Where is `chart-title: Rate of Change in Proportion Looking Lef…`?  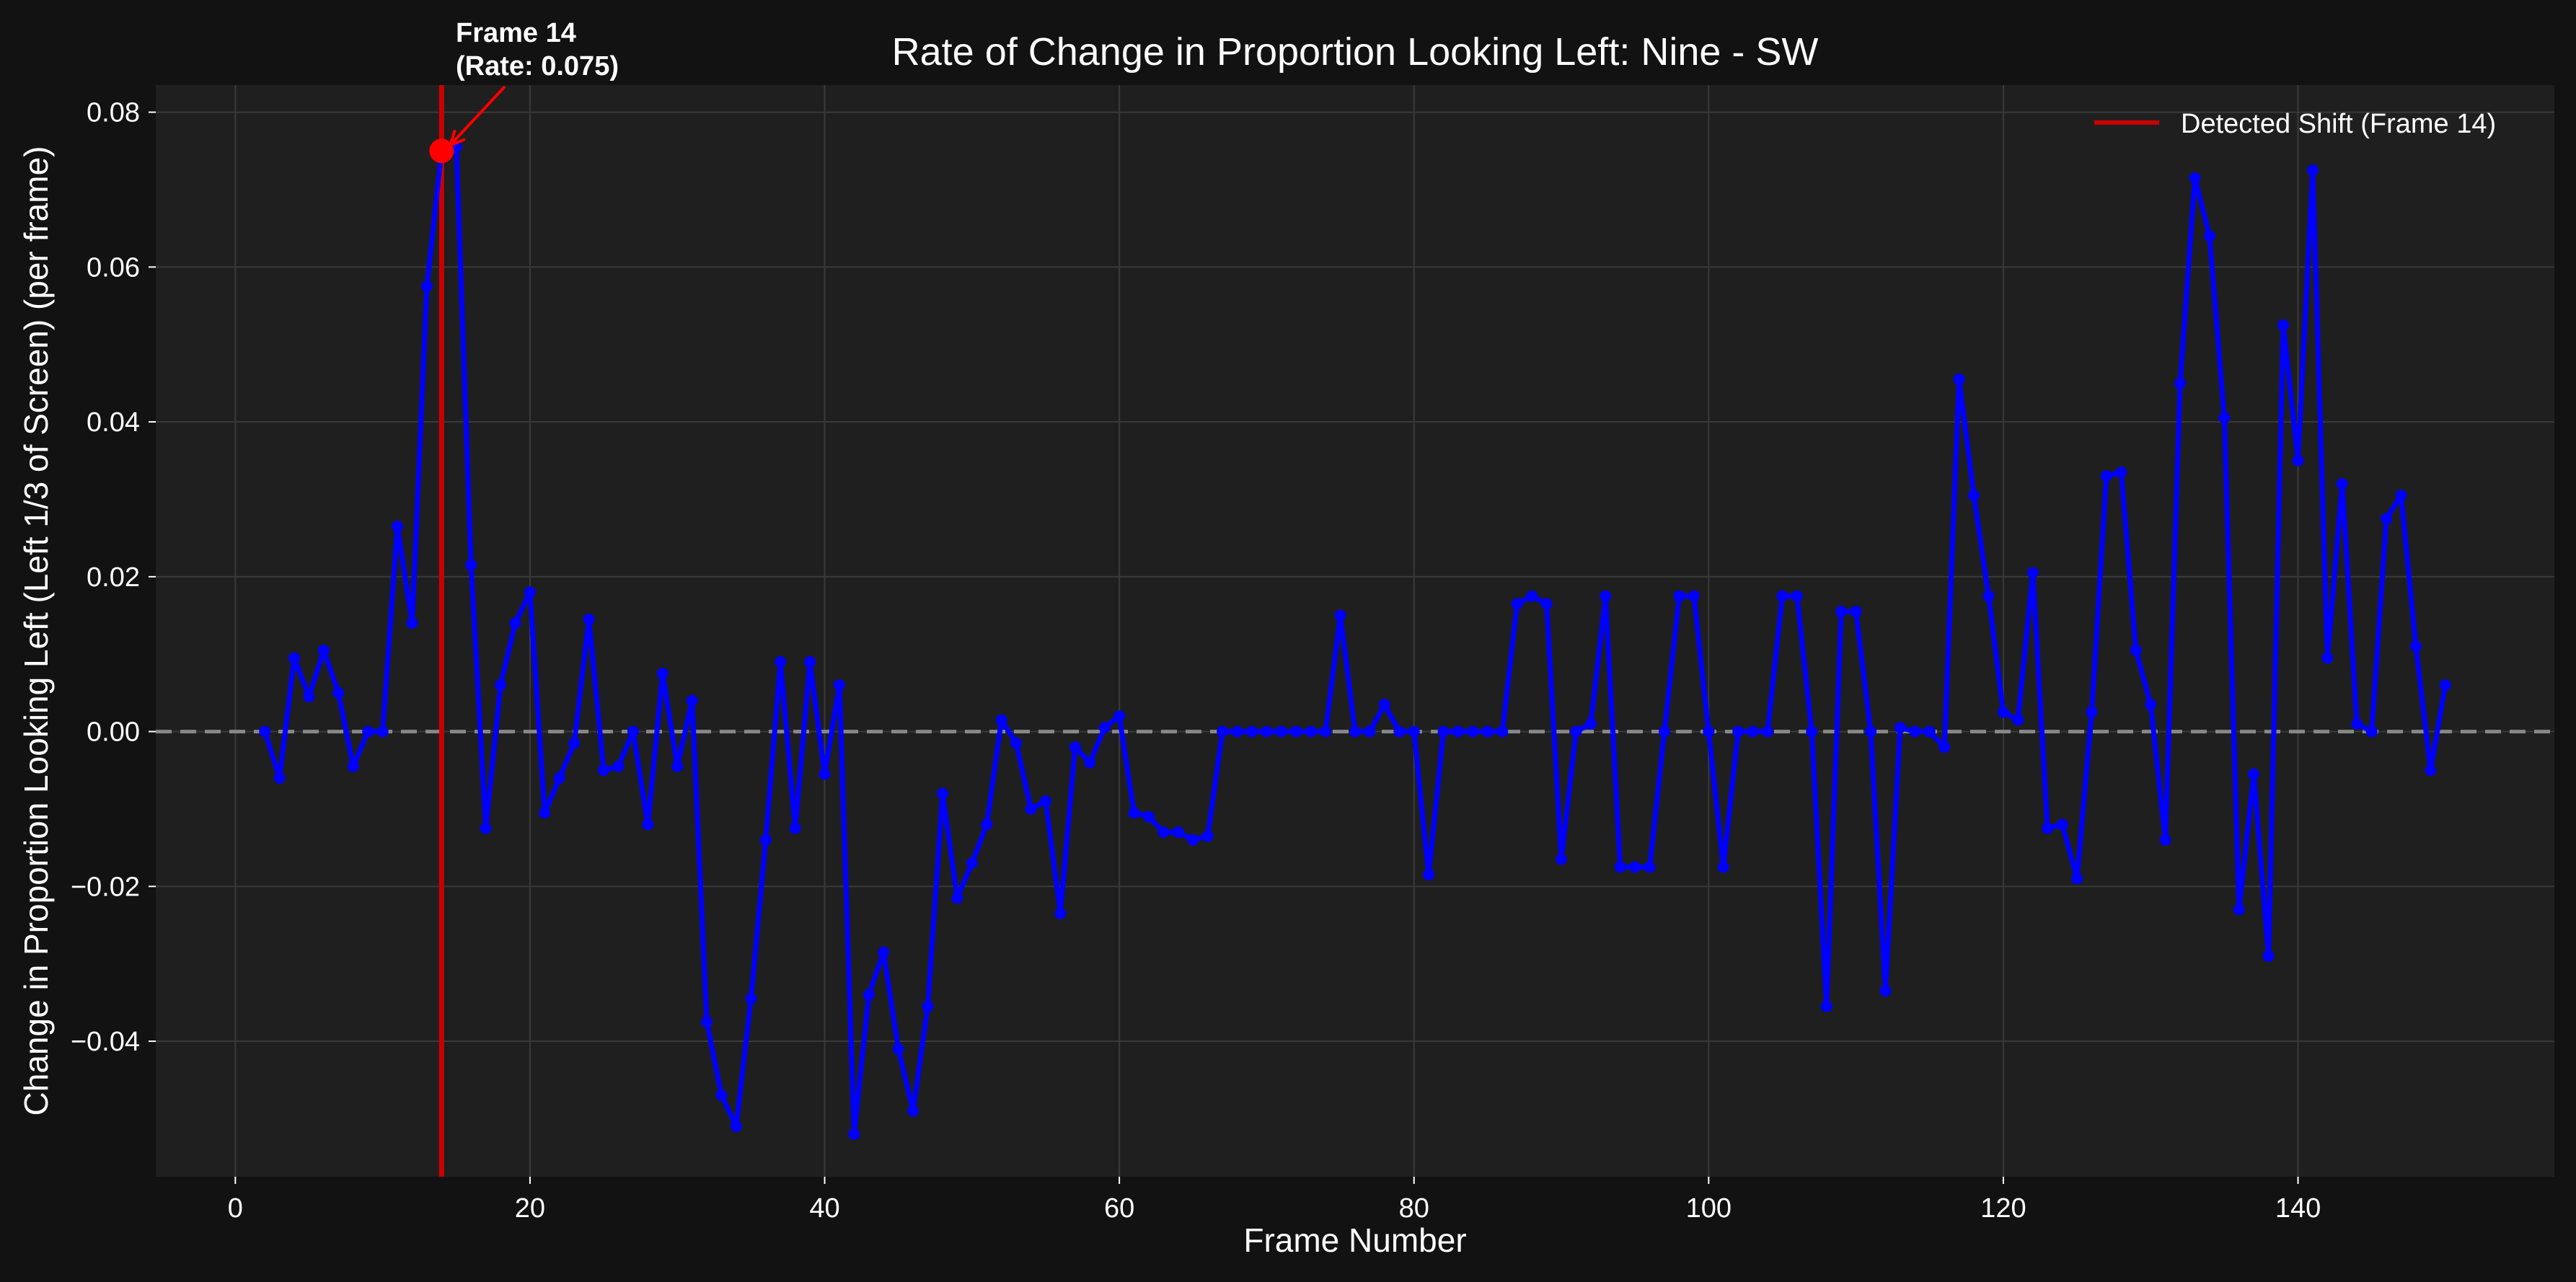 chart-title: Rate of Change in Proportion Looking Lef… is located at coordinates (1355, 52).